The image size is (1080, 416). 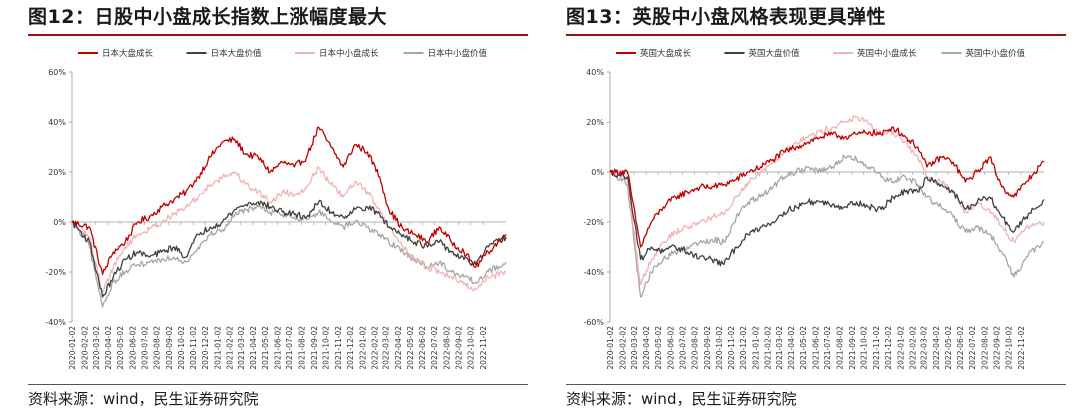 I want to click on chart-title: 图12：日股中小盘成长指数上涨幅度最大, so click(x=207, y=17).